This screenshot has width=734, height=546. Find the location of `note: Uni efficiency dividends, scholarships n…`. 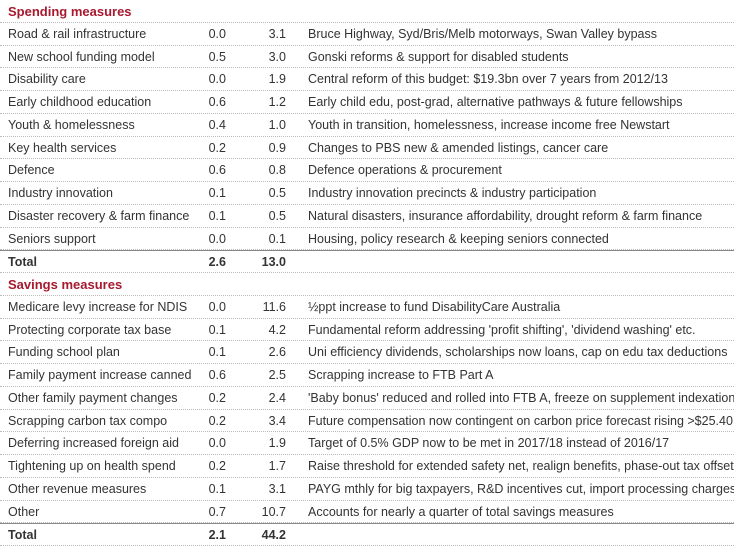

note: Uni efficiency dividends, scholarships n… is located at coordinates (518, 352).